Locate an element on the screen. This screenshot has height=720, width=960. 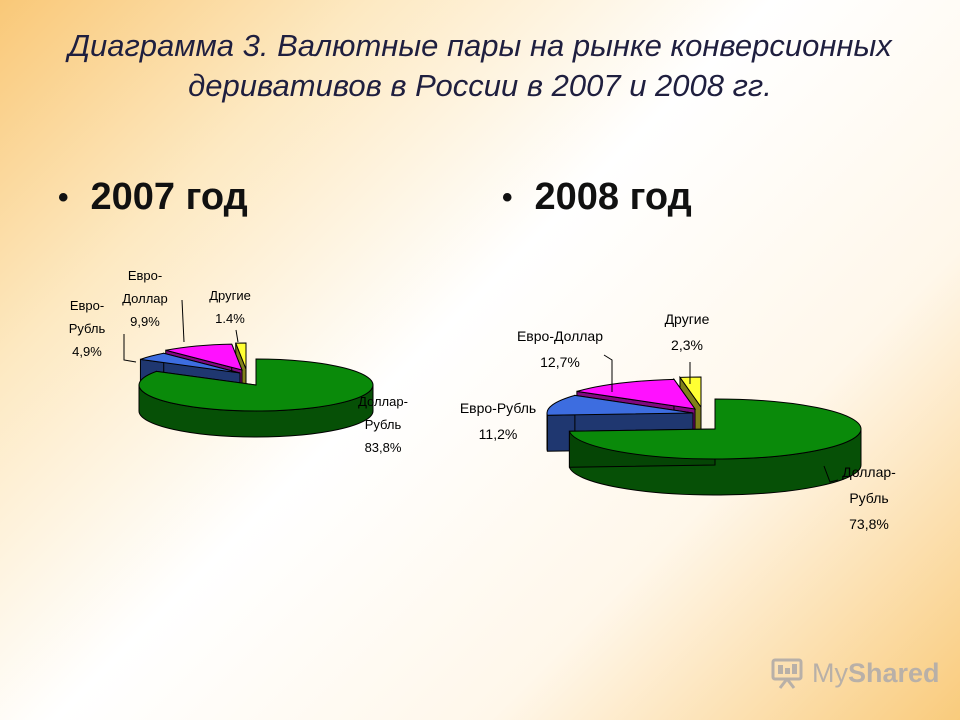
myshared-logo: MyShared is located at coordinates (855, 673).